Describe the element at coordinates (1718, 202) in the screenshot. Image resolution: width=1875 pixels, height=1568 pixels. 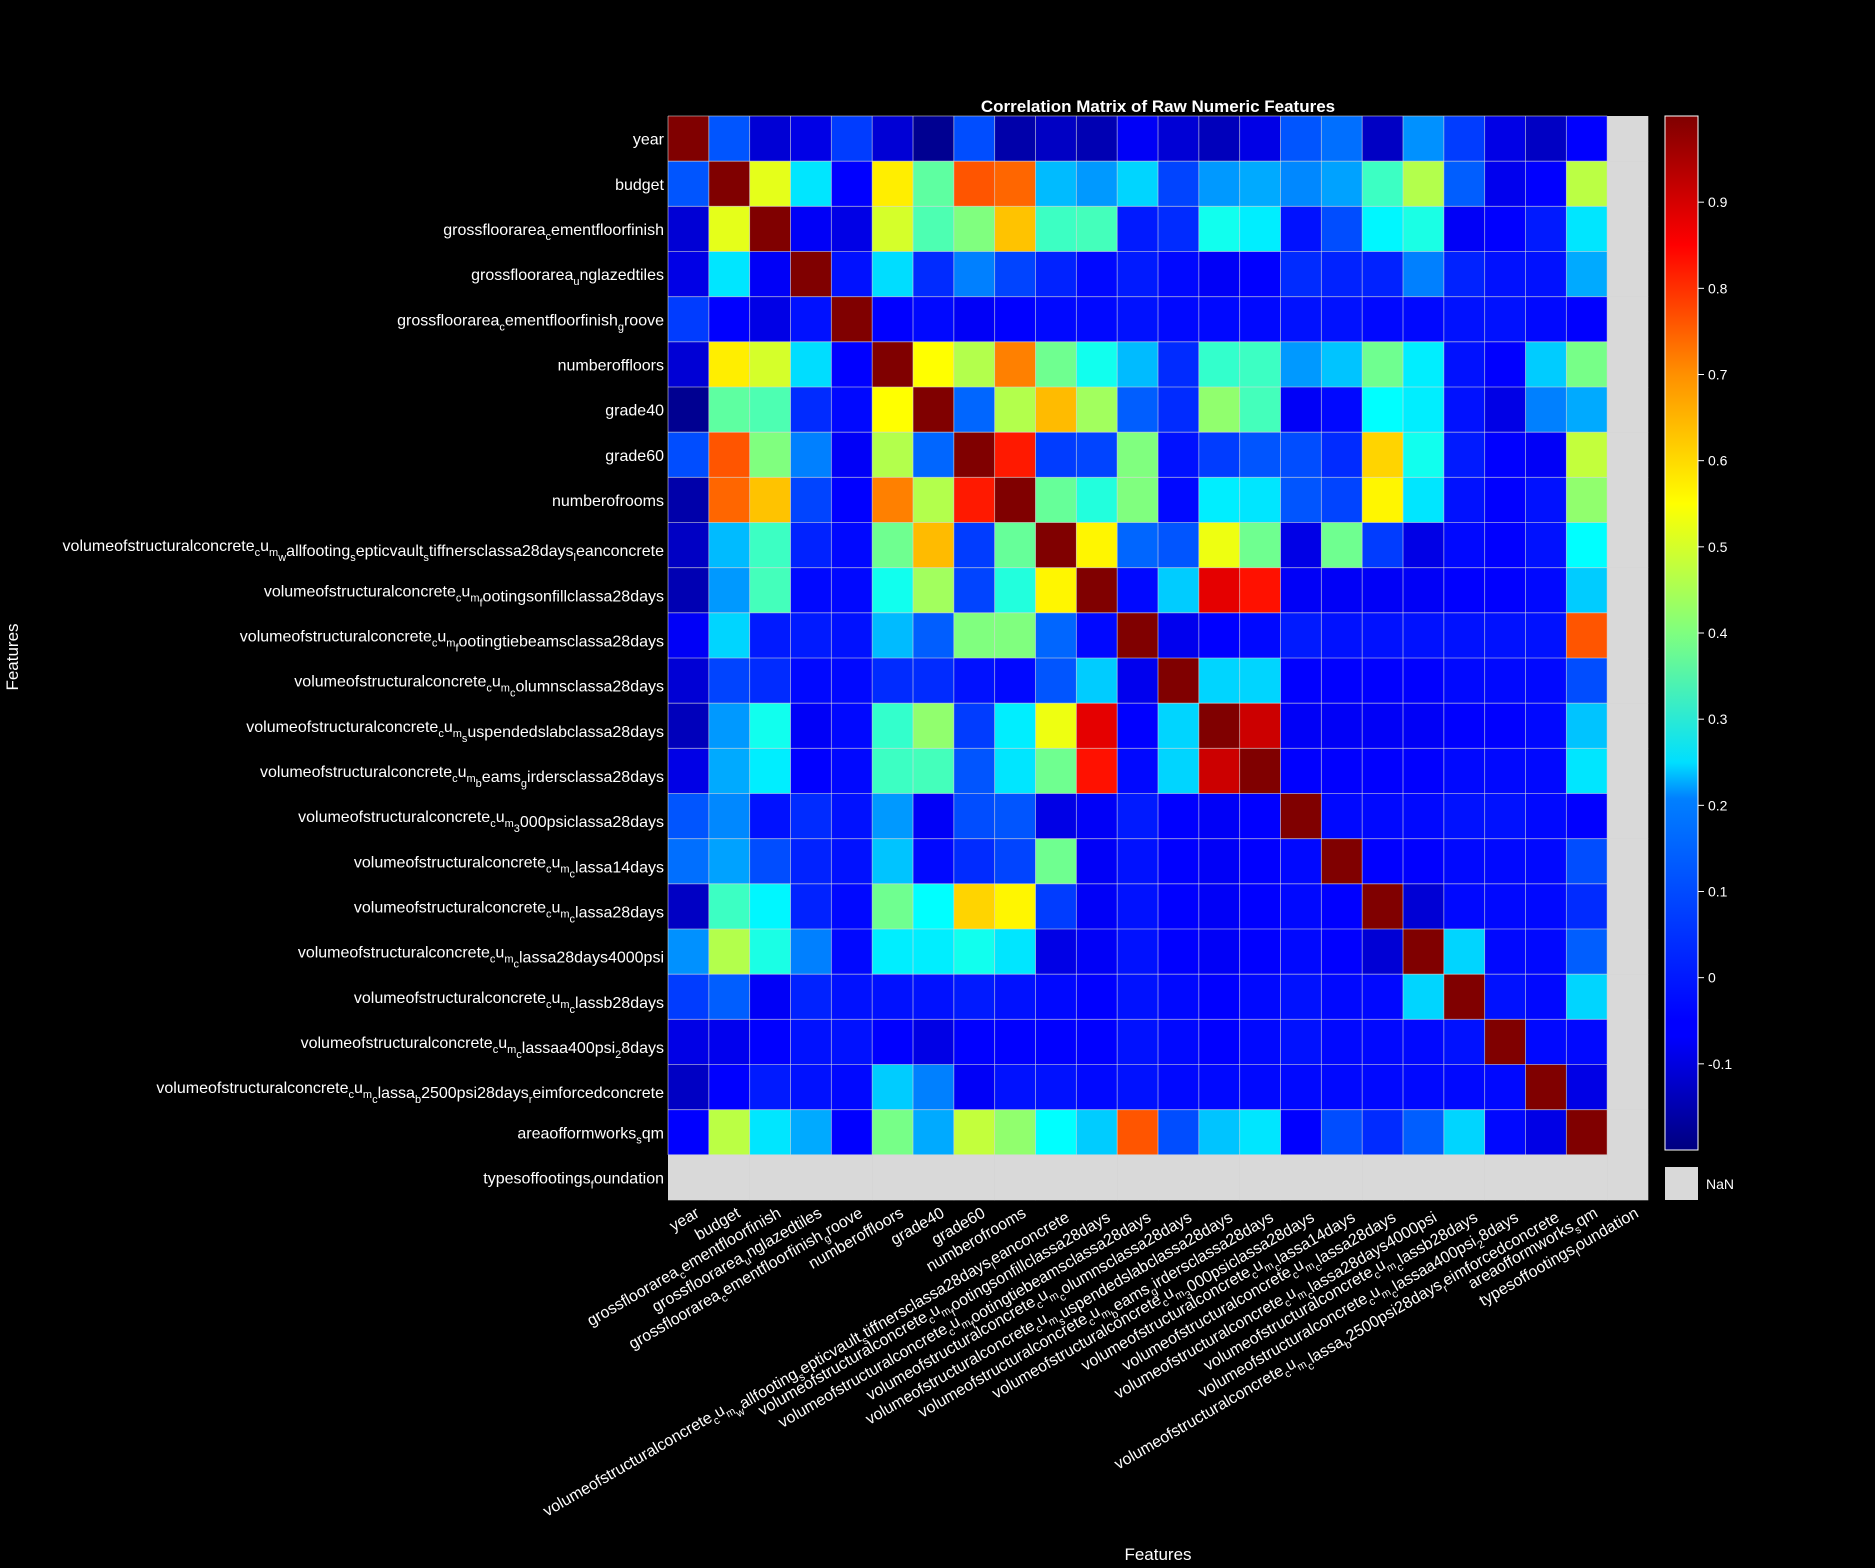
I see `colorbar-tick-label: 0.9` at that location.